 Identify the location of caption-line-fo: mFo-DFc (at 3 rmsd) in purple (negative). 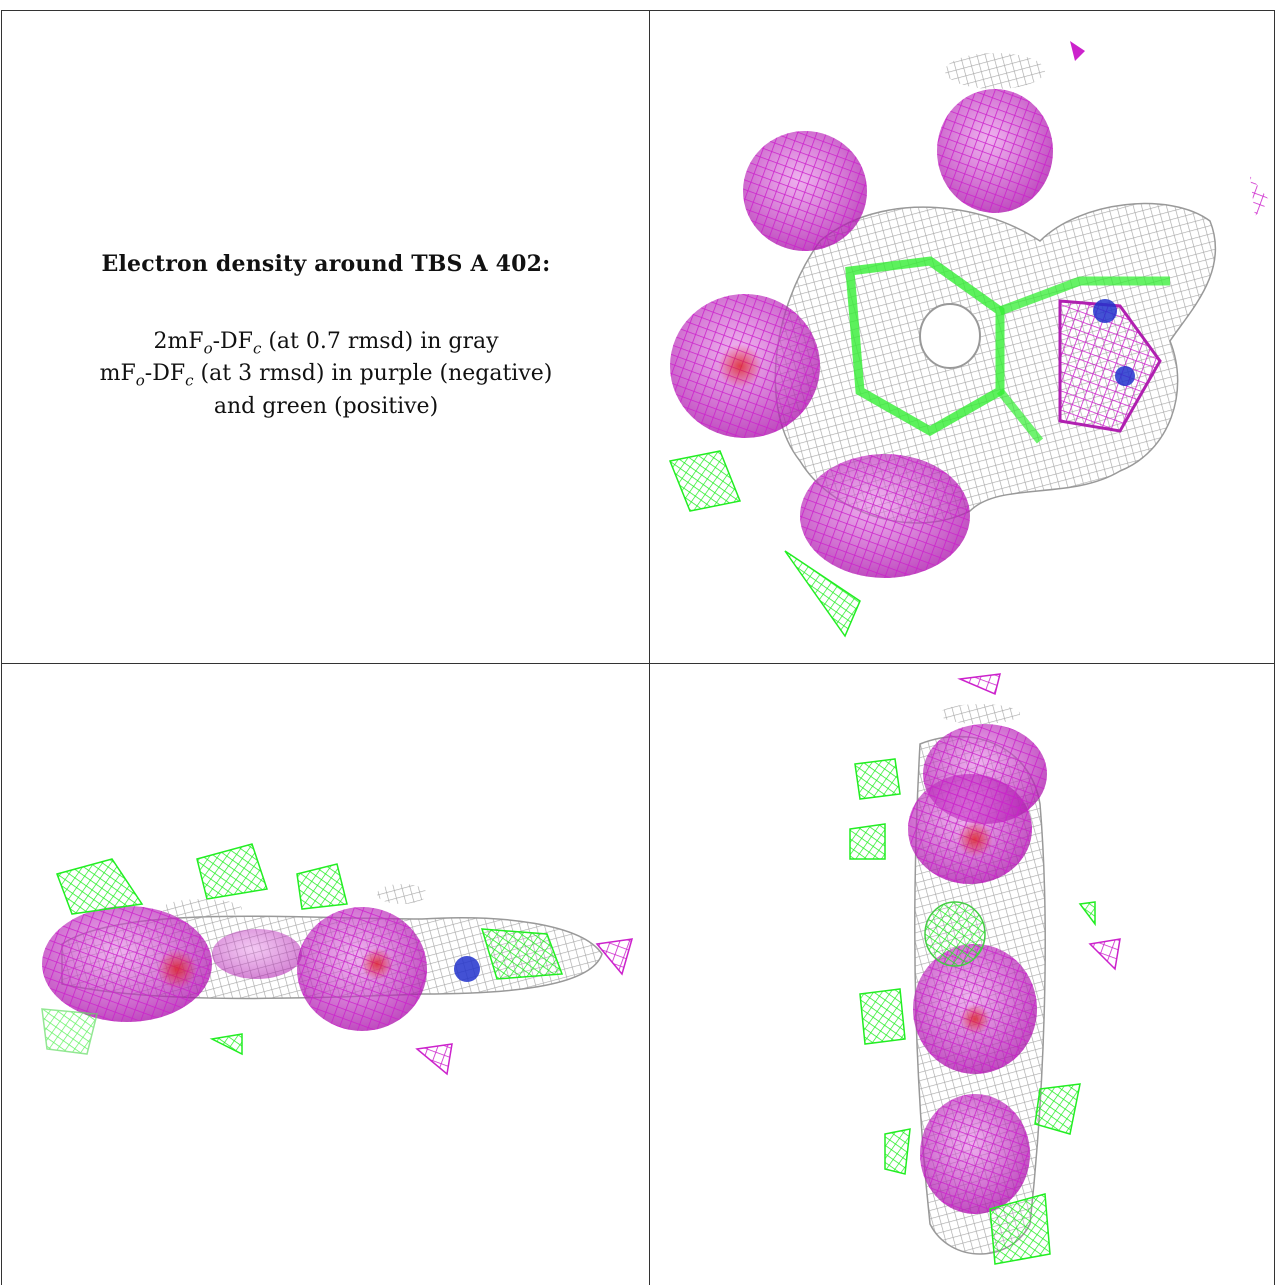
(326, 375).